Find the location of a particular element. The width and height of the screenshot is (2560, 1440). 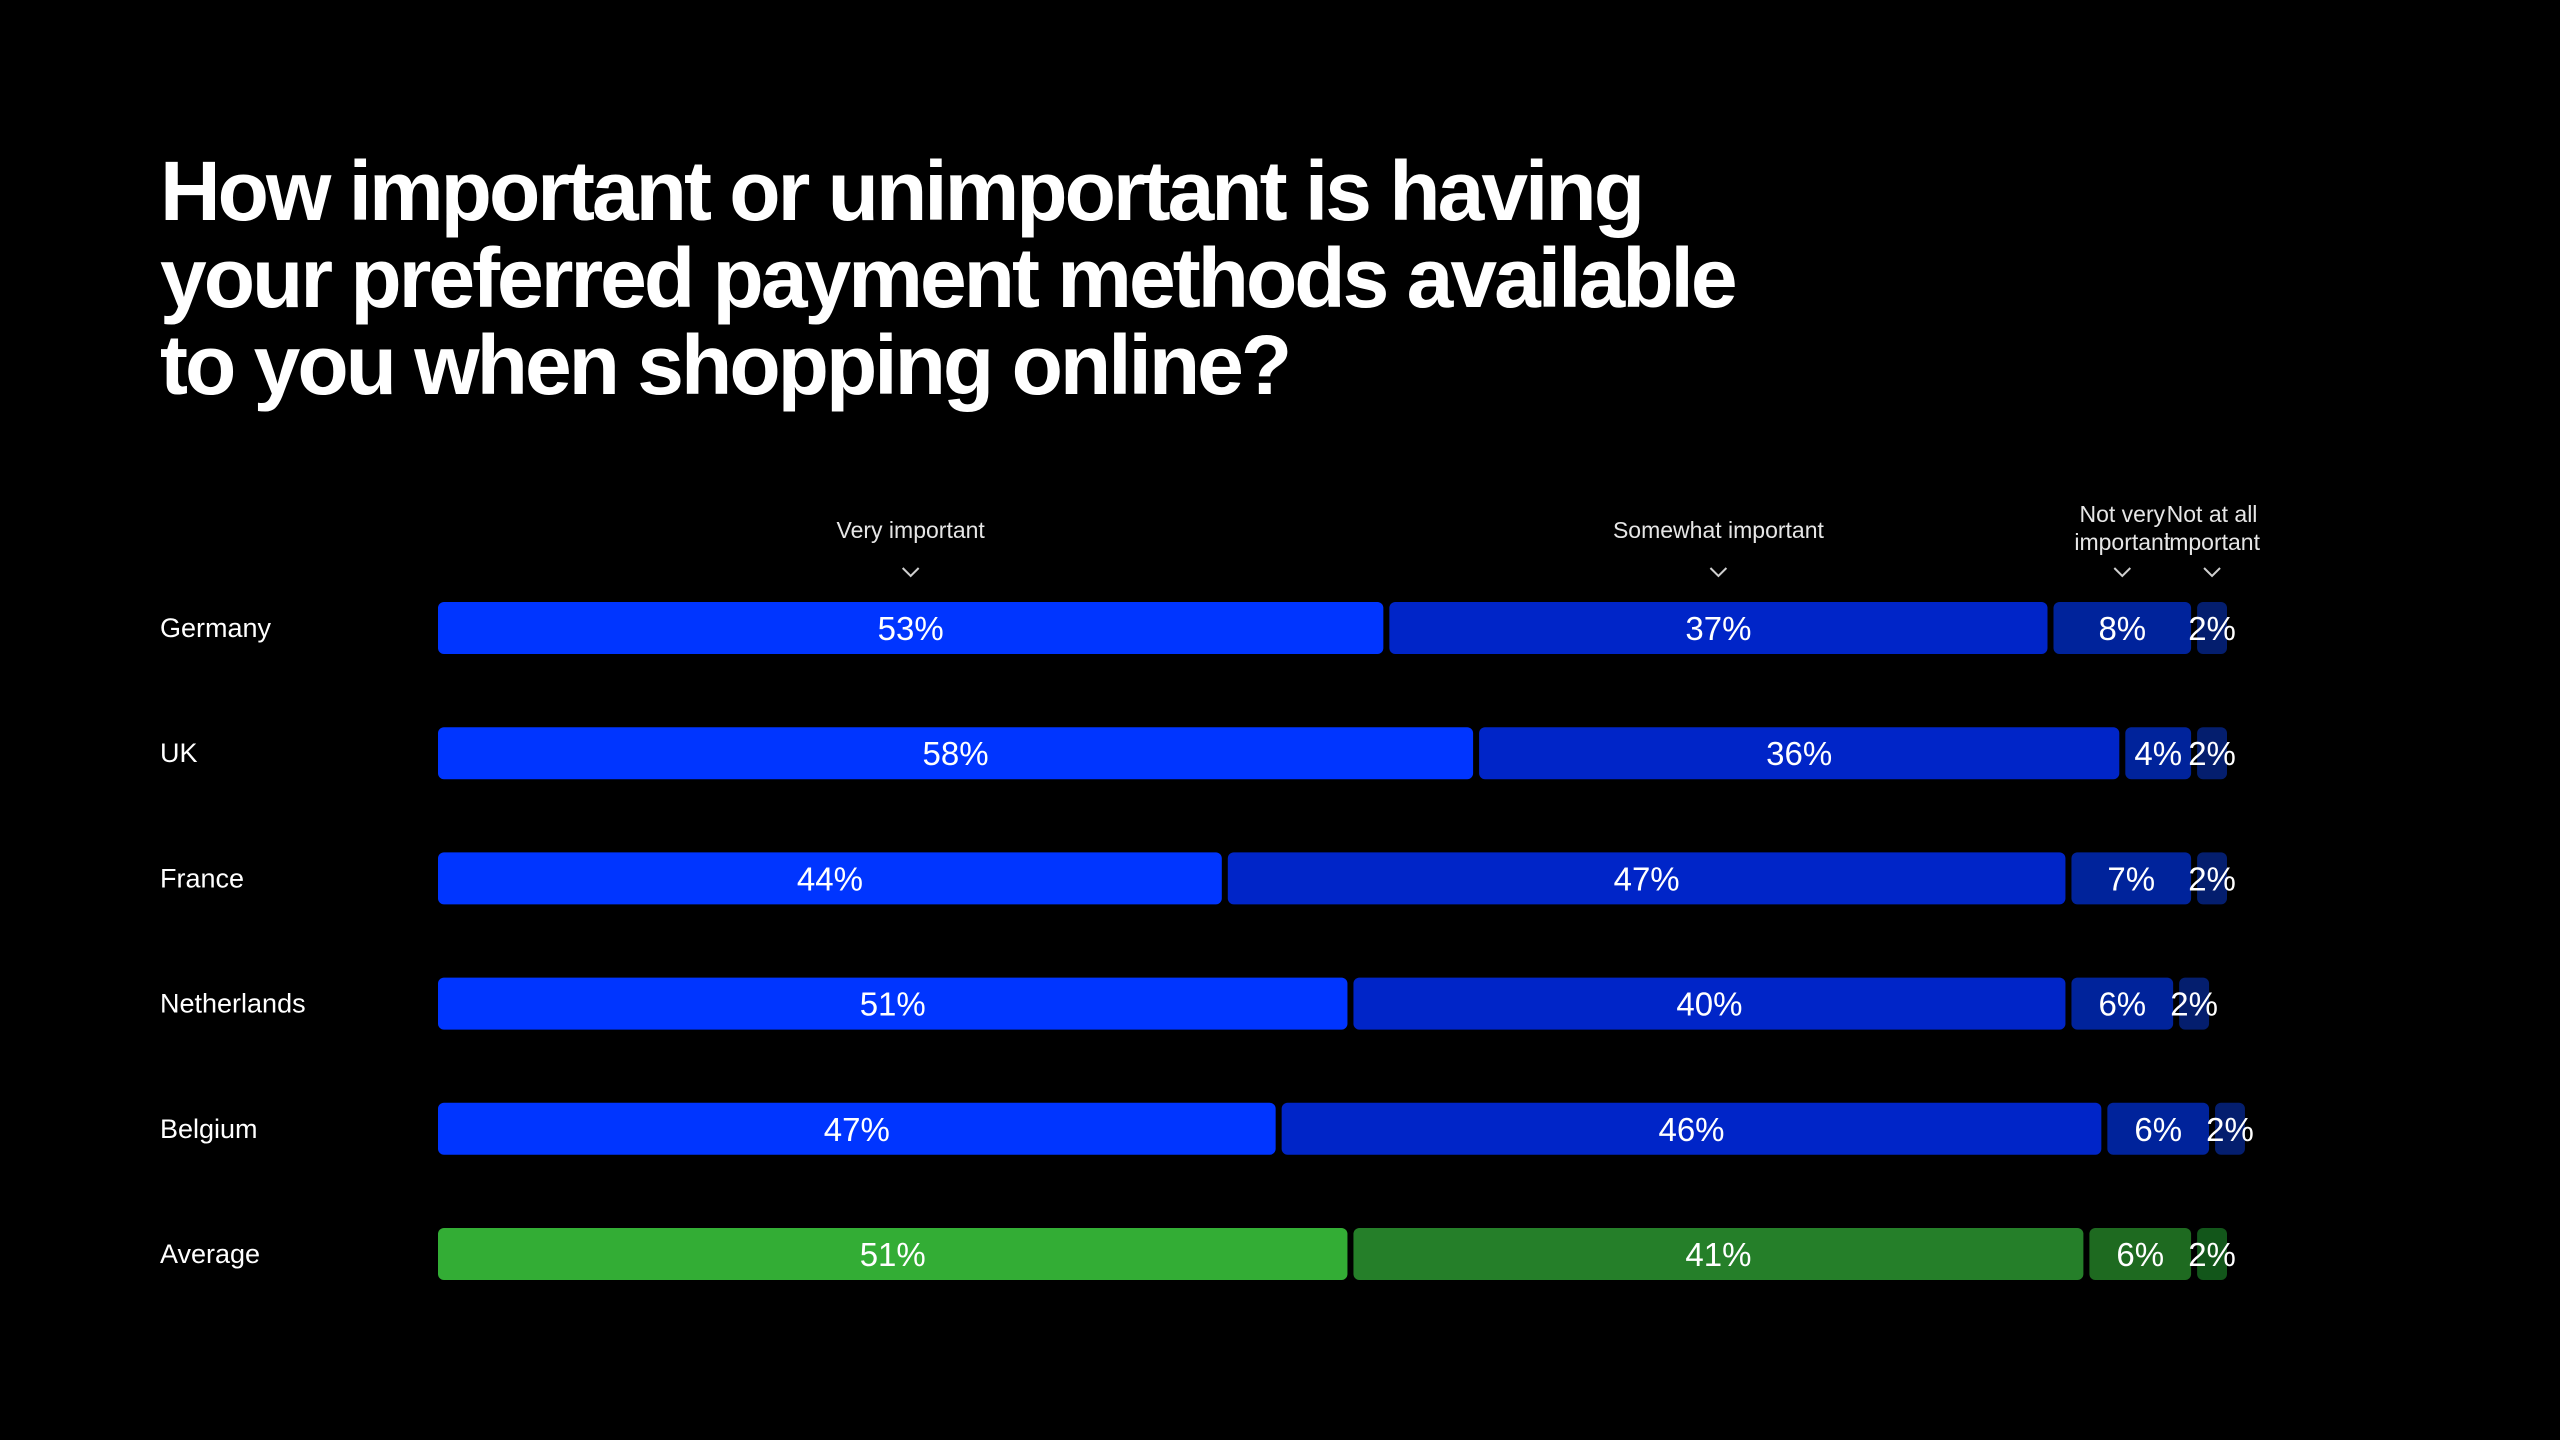

header-somewhat-important: Somewhat important is located at coordinates (1719, 547).